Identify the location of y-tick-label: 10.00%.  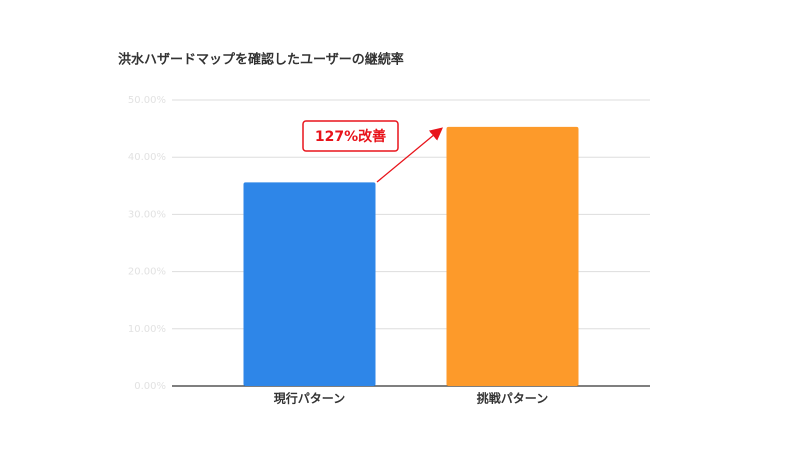
(147, 329).